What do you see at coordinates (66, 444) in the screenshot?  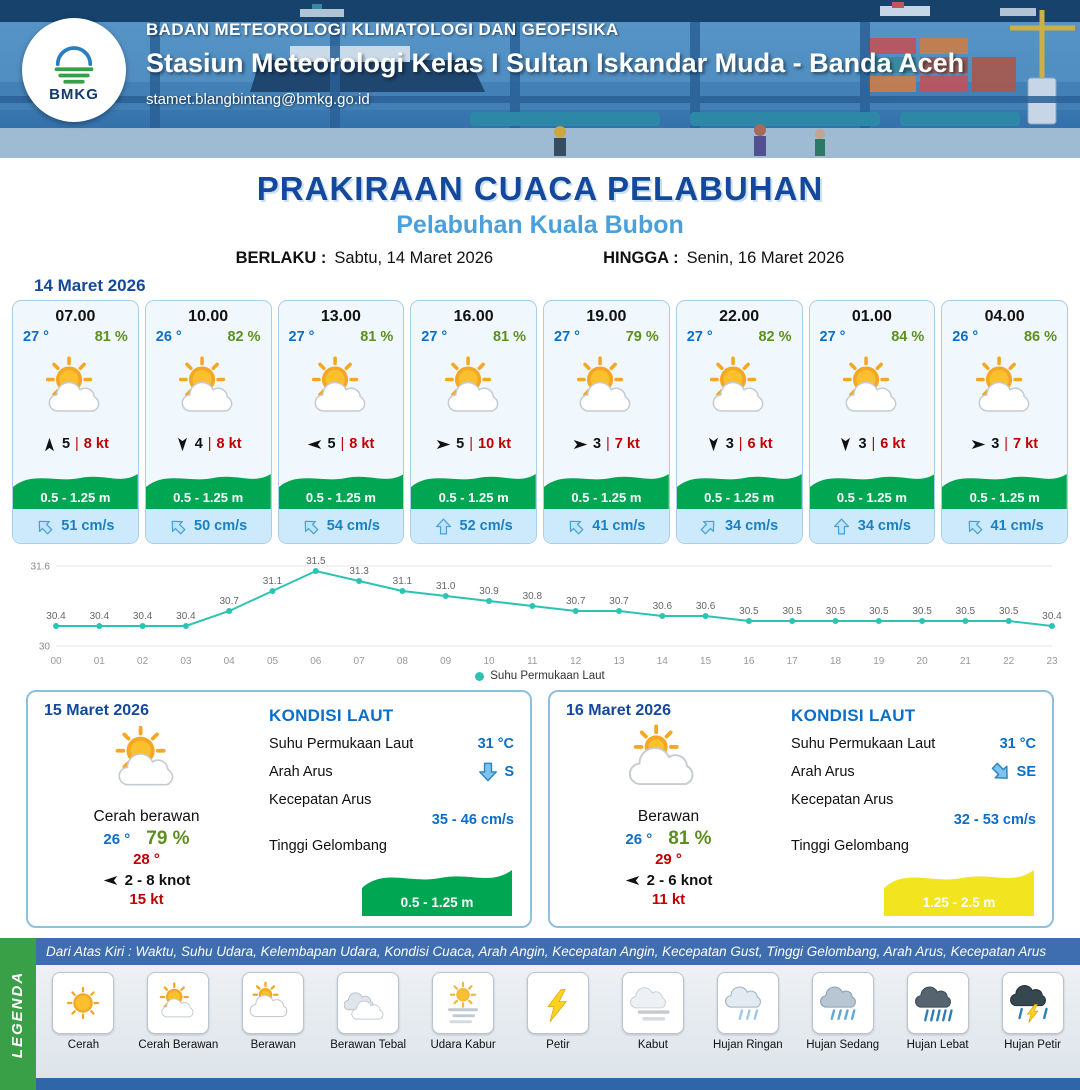 I see `wind-speed-value: 5` at bounding box center [66, 444].